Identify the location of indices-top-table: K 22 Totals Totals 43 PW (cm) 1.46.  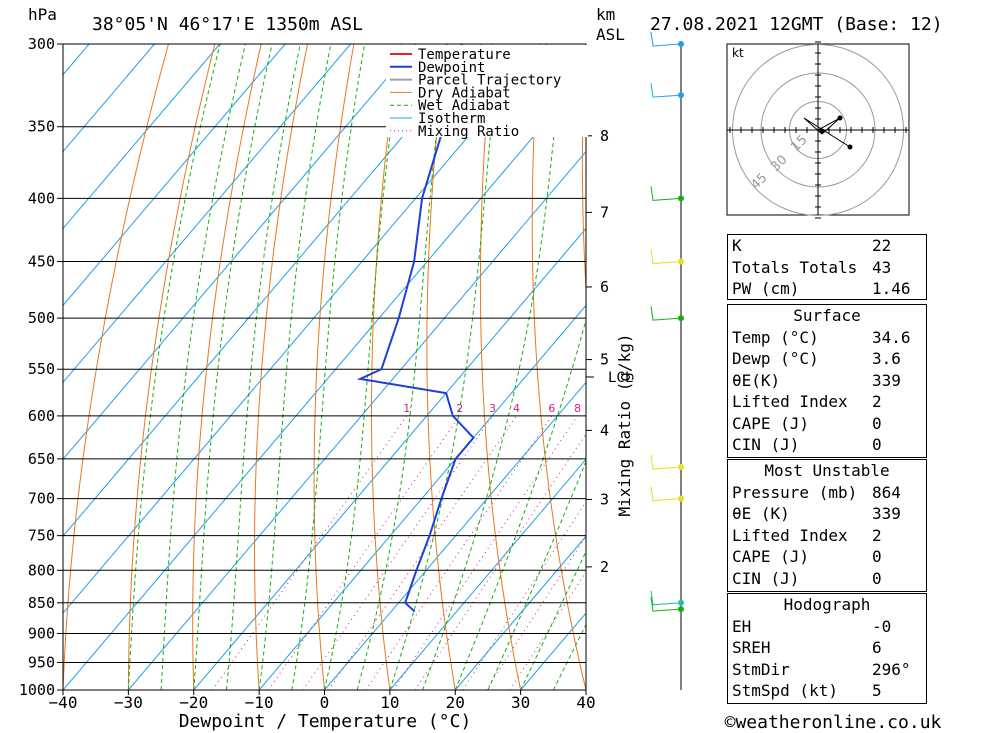
(827, 267).